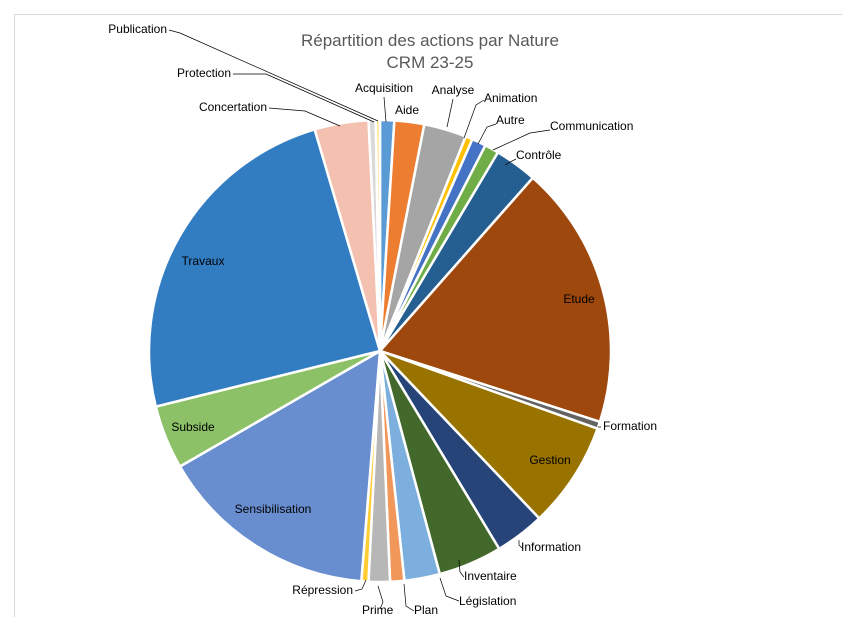 Image resolution: width=842 pixels, height=617 pixels. Describe the element at coordinates (510, 120) in the screenshot. I see `data-label-autre: Autre` at that location.